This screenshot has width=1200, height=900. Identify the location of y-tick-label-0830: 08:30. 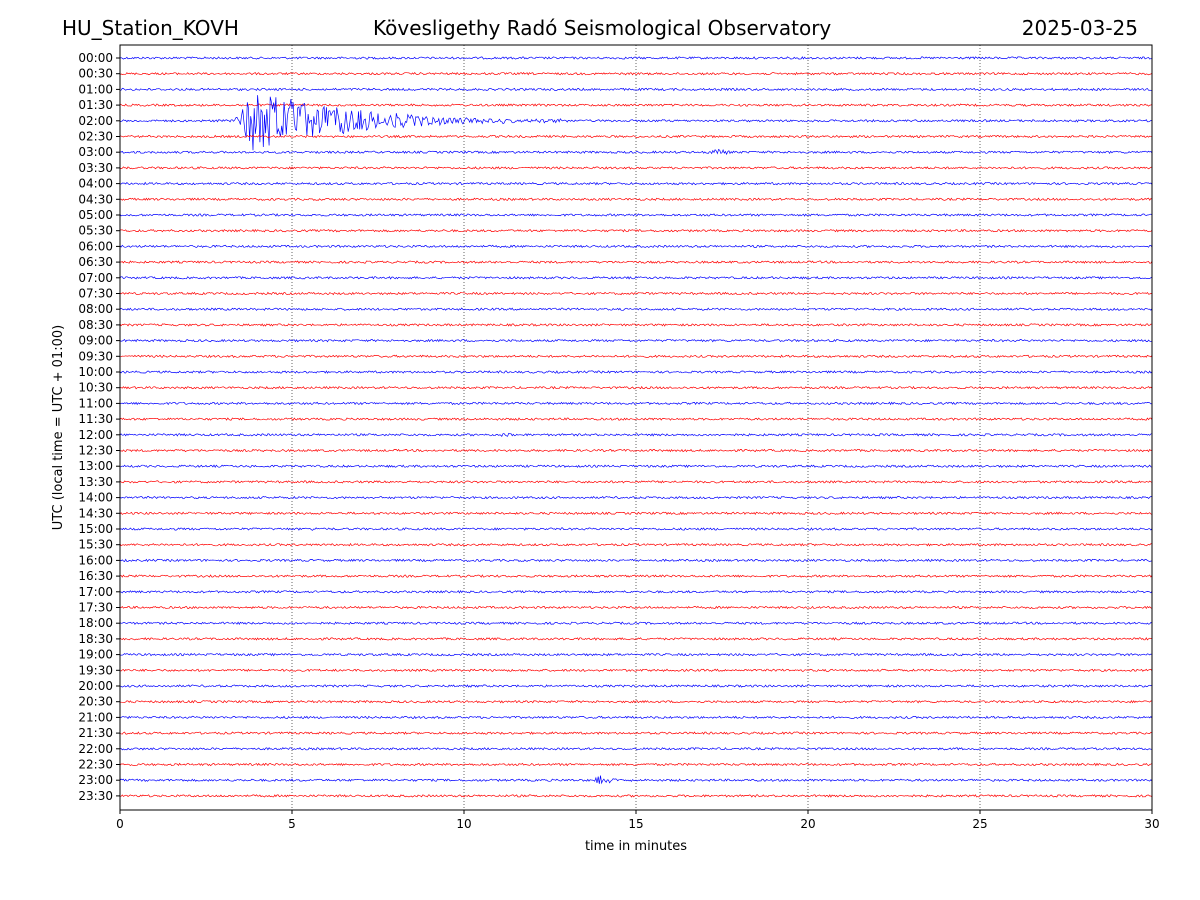
(95, 325).